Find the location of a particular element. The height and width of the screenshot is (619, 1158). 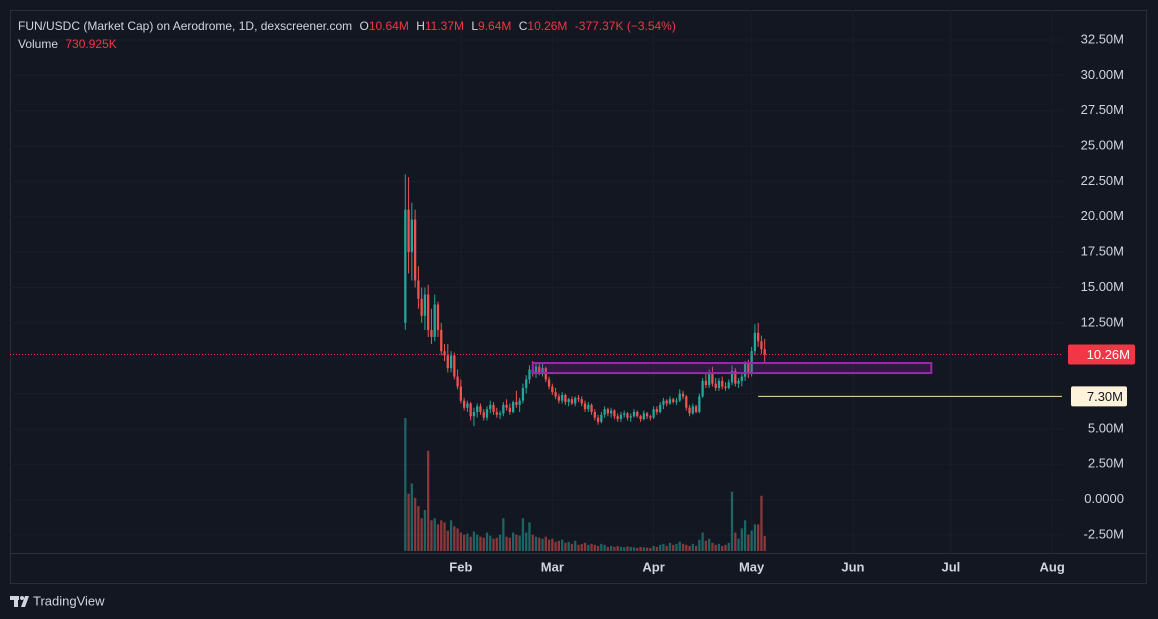

y-tick-label: 25.00M is located at coordinates (1102, 145).